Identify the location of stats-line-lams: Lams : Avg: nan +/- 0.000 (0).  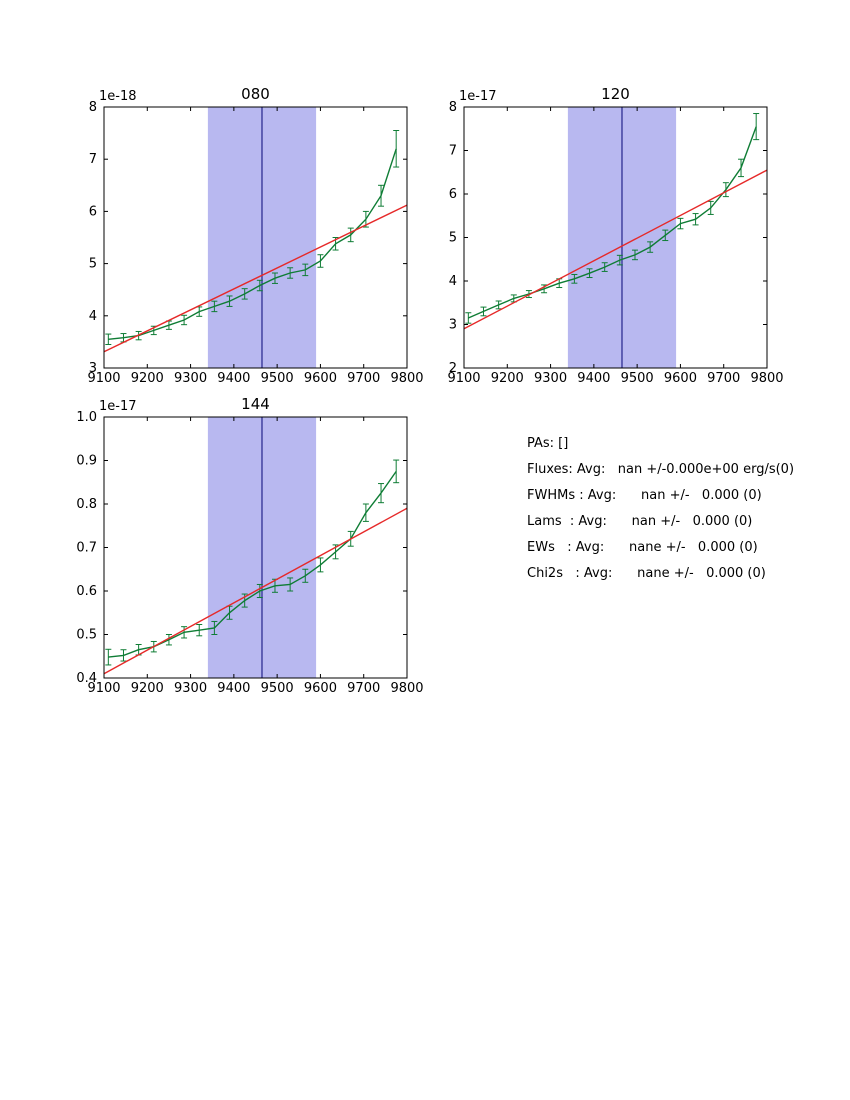
(640, 521).